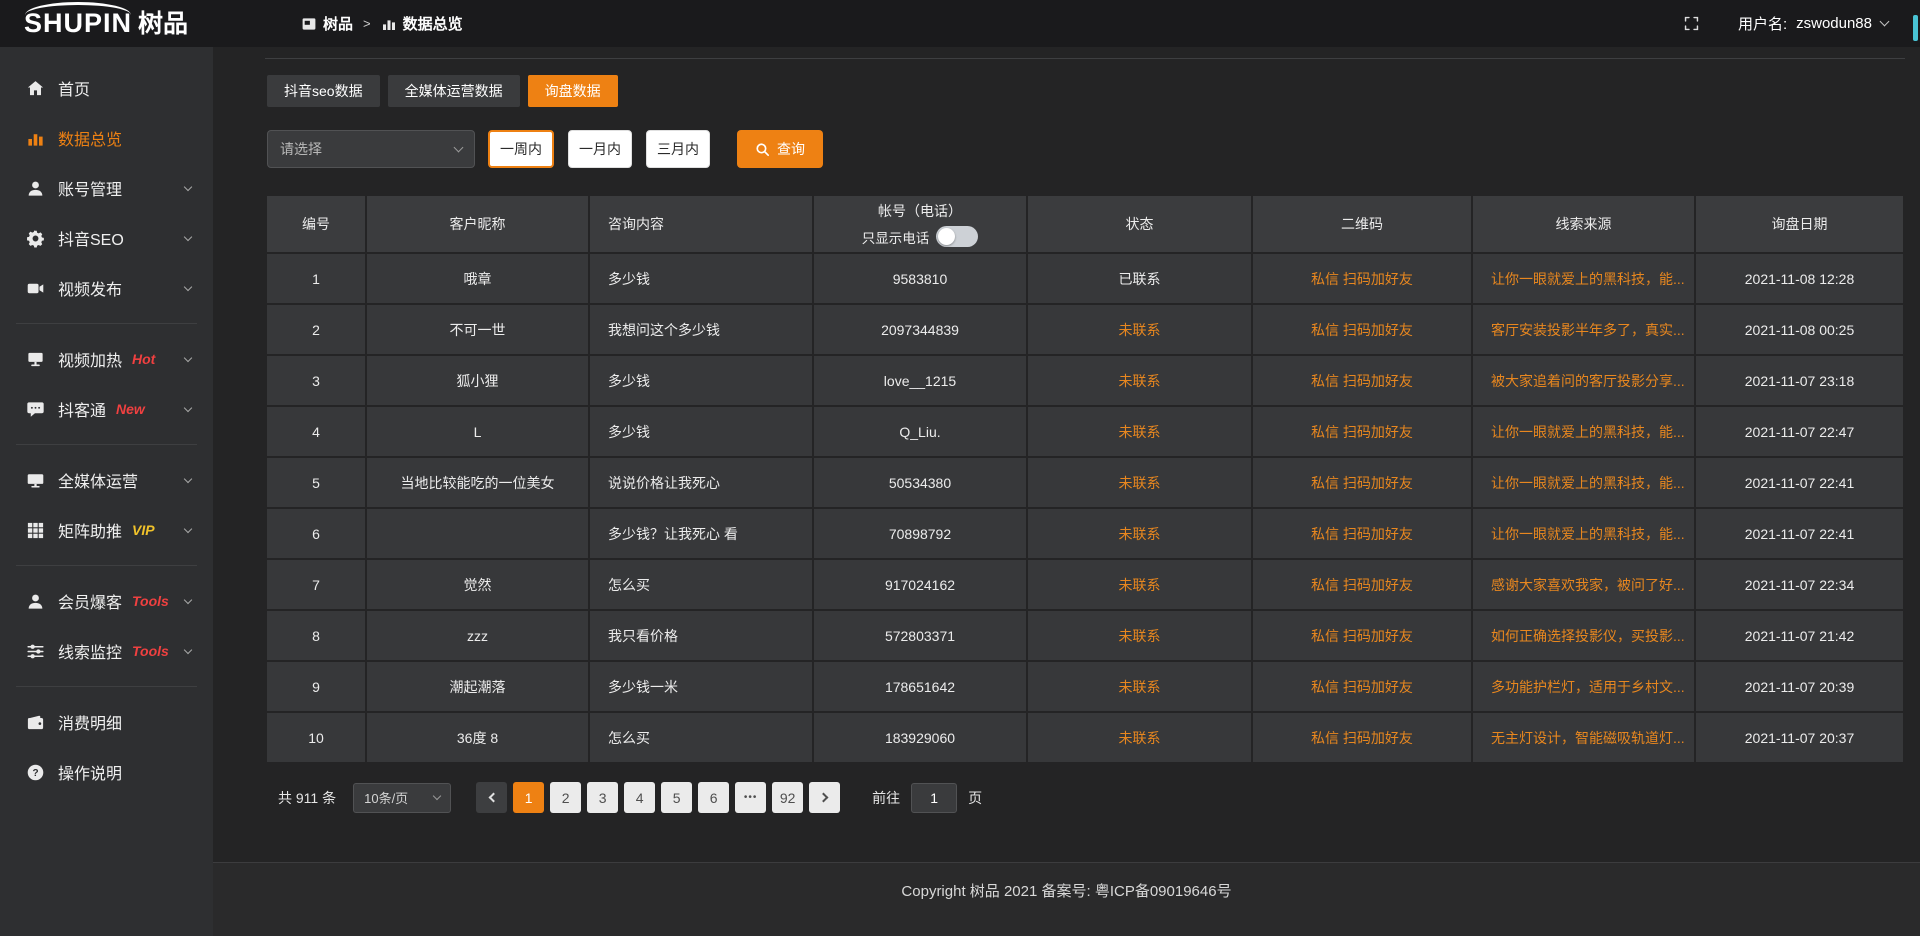 The image size is (1920, 936). Describe the element at coordinates (1085, 797) in the screenshot. I see `pagination: 共 911 条 10条/页 1 2 3 4 5 6 ••• 92` at that location.